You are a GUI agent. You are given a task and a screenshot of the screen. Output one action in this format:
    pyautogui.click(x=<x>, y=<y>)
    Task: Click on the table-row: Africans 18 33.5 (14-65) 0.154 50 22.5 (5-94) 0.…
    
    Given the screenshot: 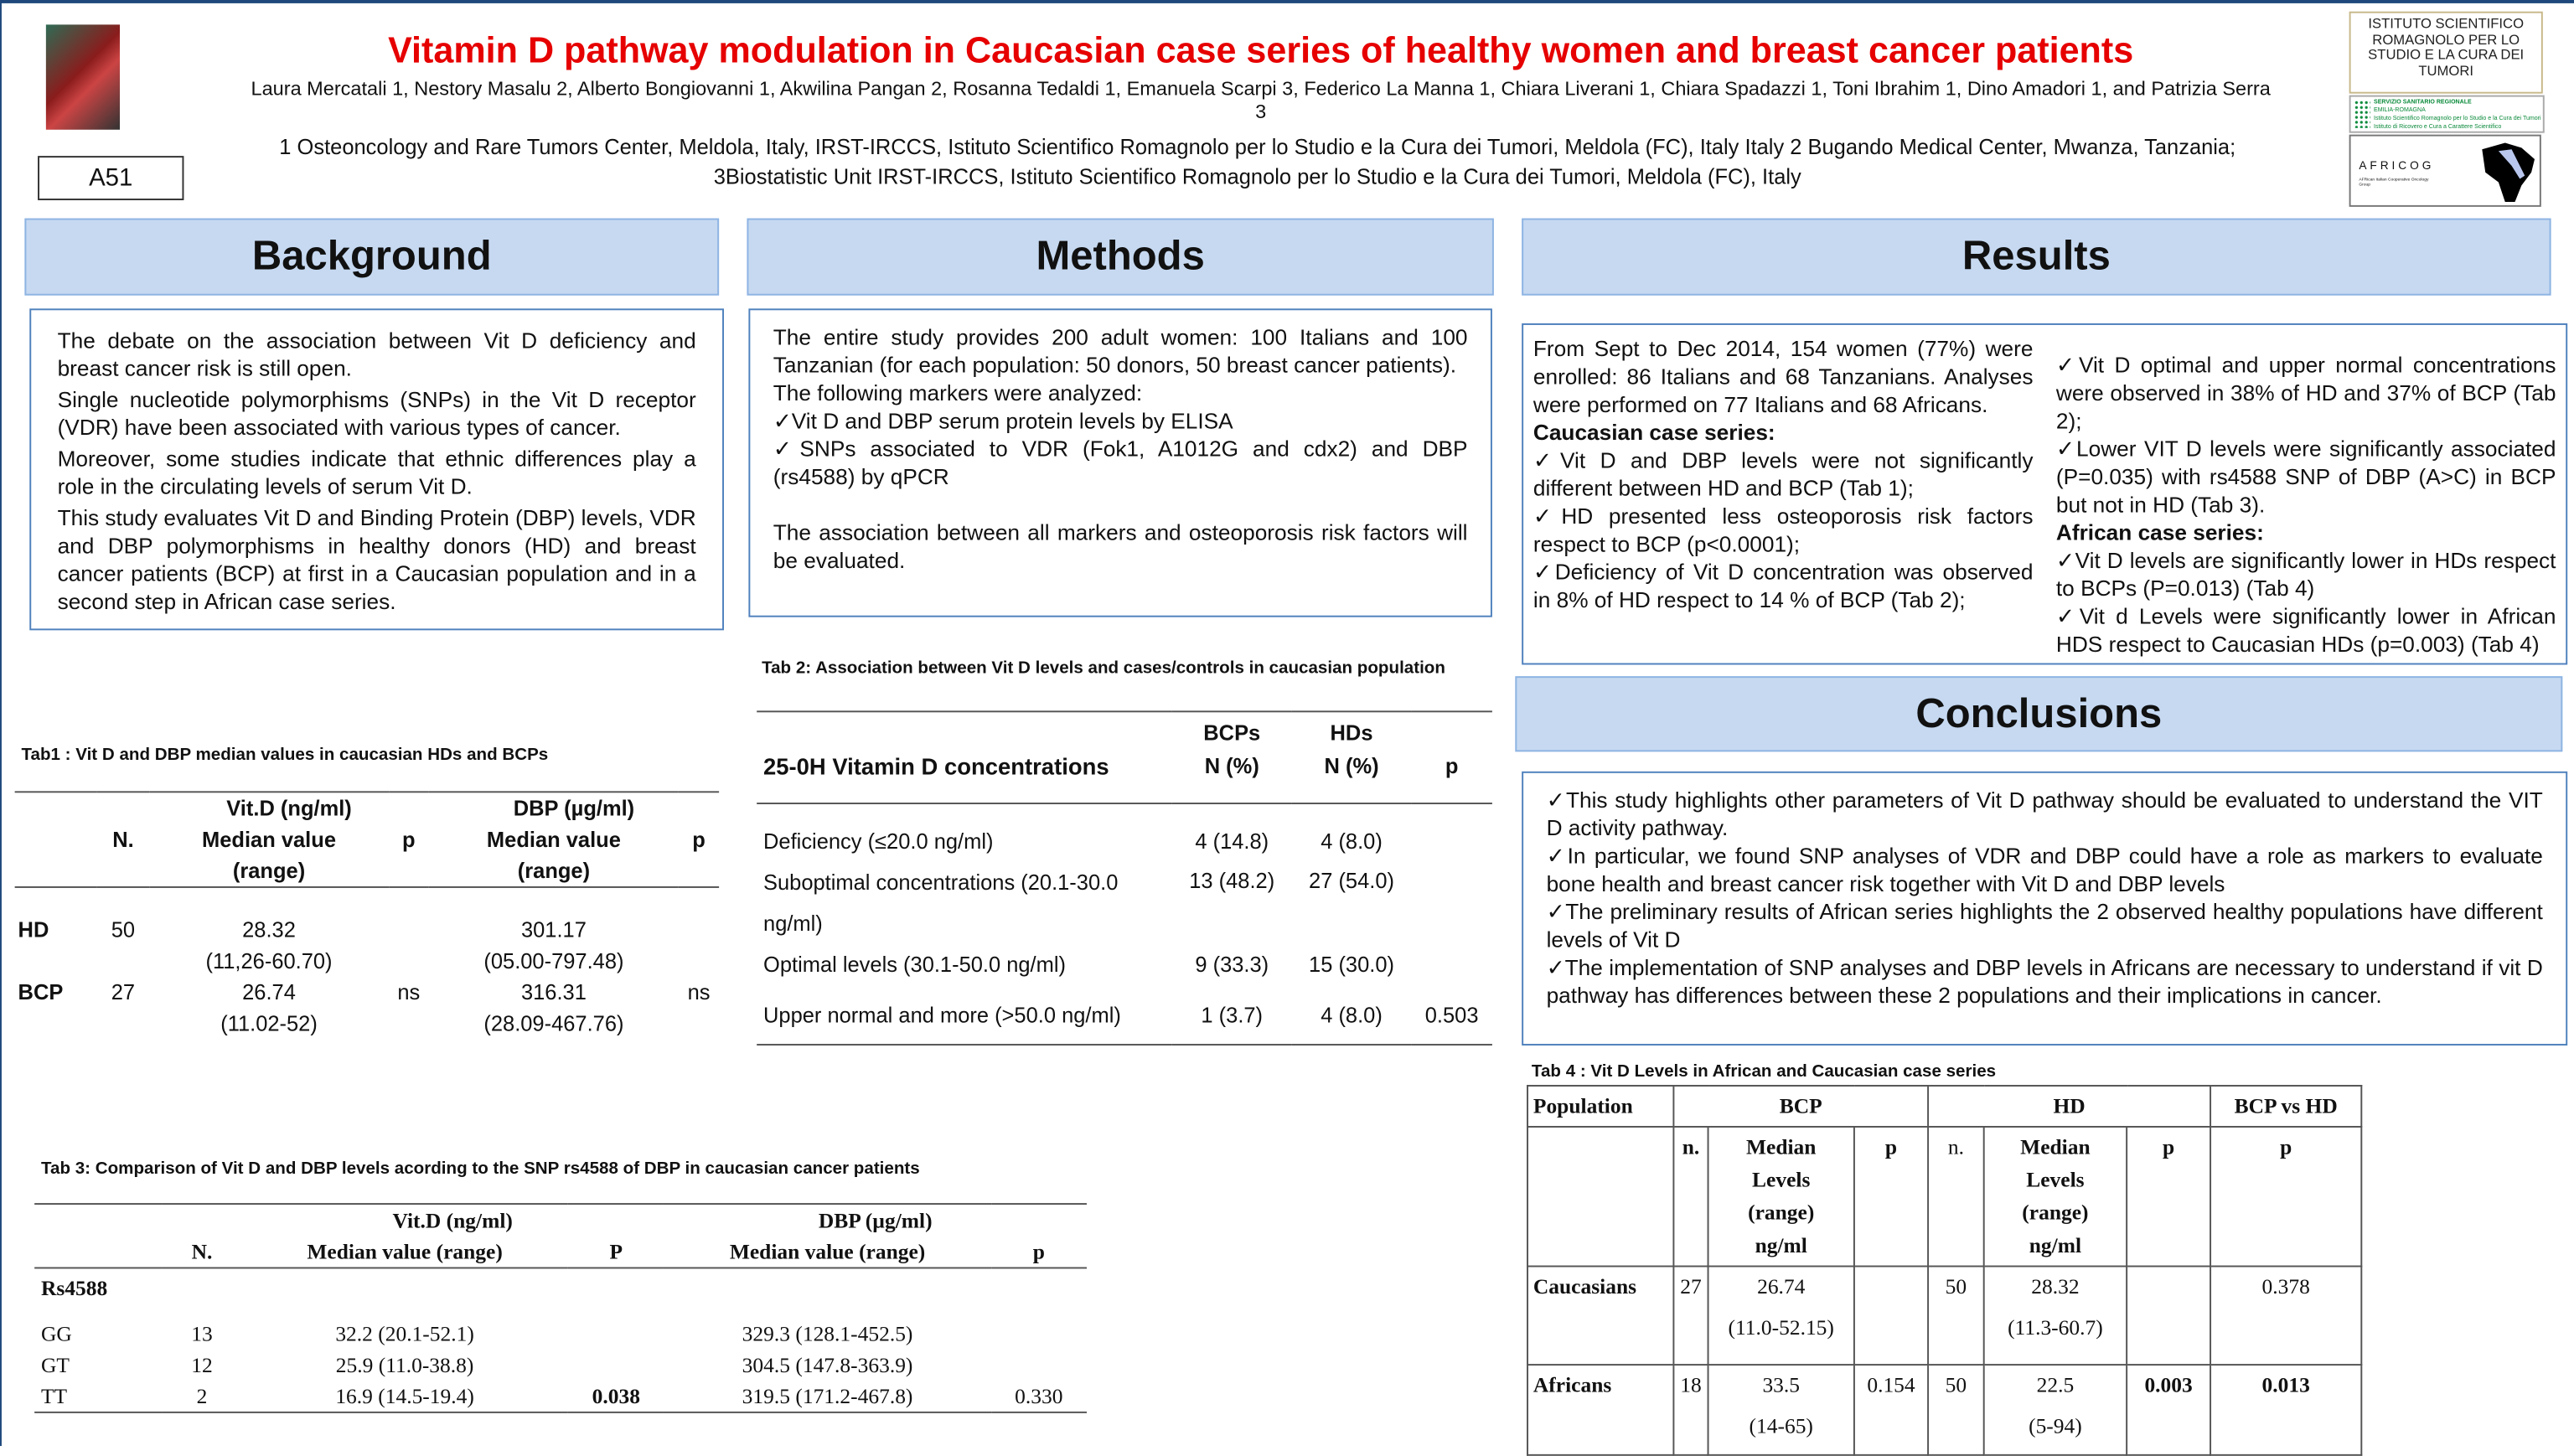 What is the action you would take?
    pyautogui.click(x=1945, y=1410)
    